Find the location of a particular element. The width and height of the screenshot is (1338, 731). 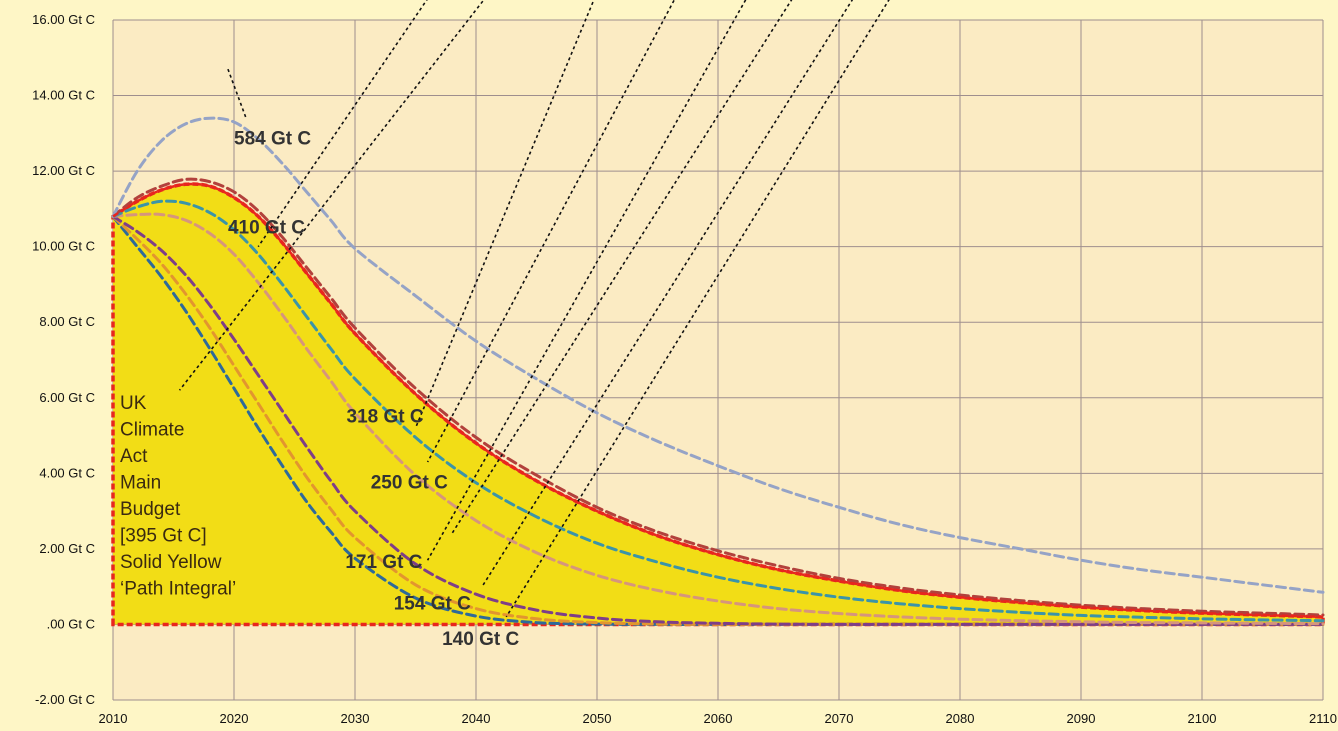

budget-annotation: 154 Gt C is located at coordinates (432, 603).